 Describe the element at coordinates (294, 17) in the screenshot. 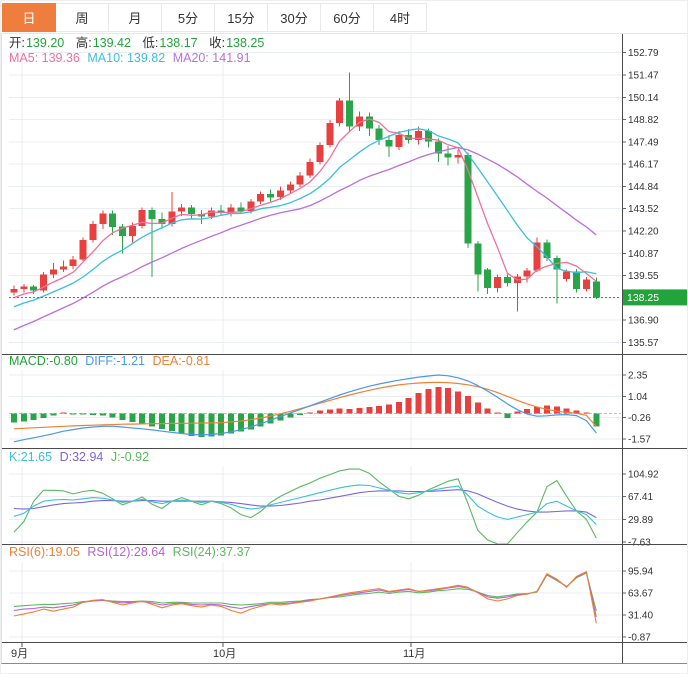

I see `tab-30min: 30分` at that location.